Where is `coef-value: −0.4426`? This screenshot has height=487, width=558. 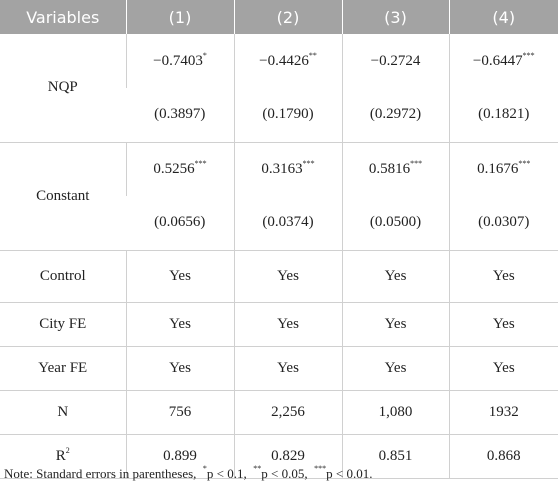 coef-value: −0.4426 is located at coordinates (284, 60).